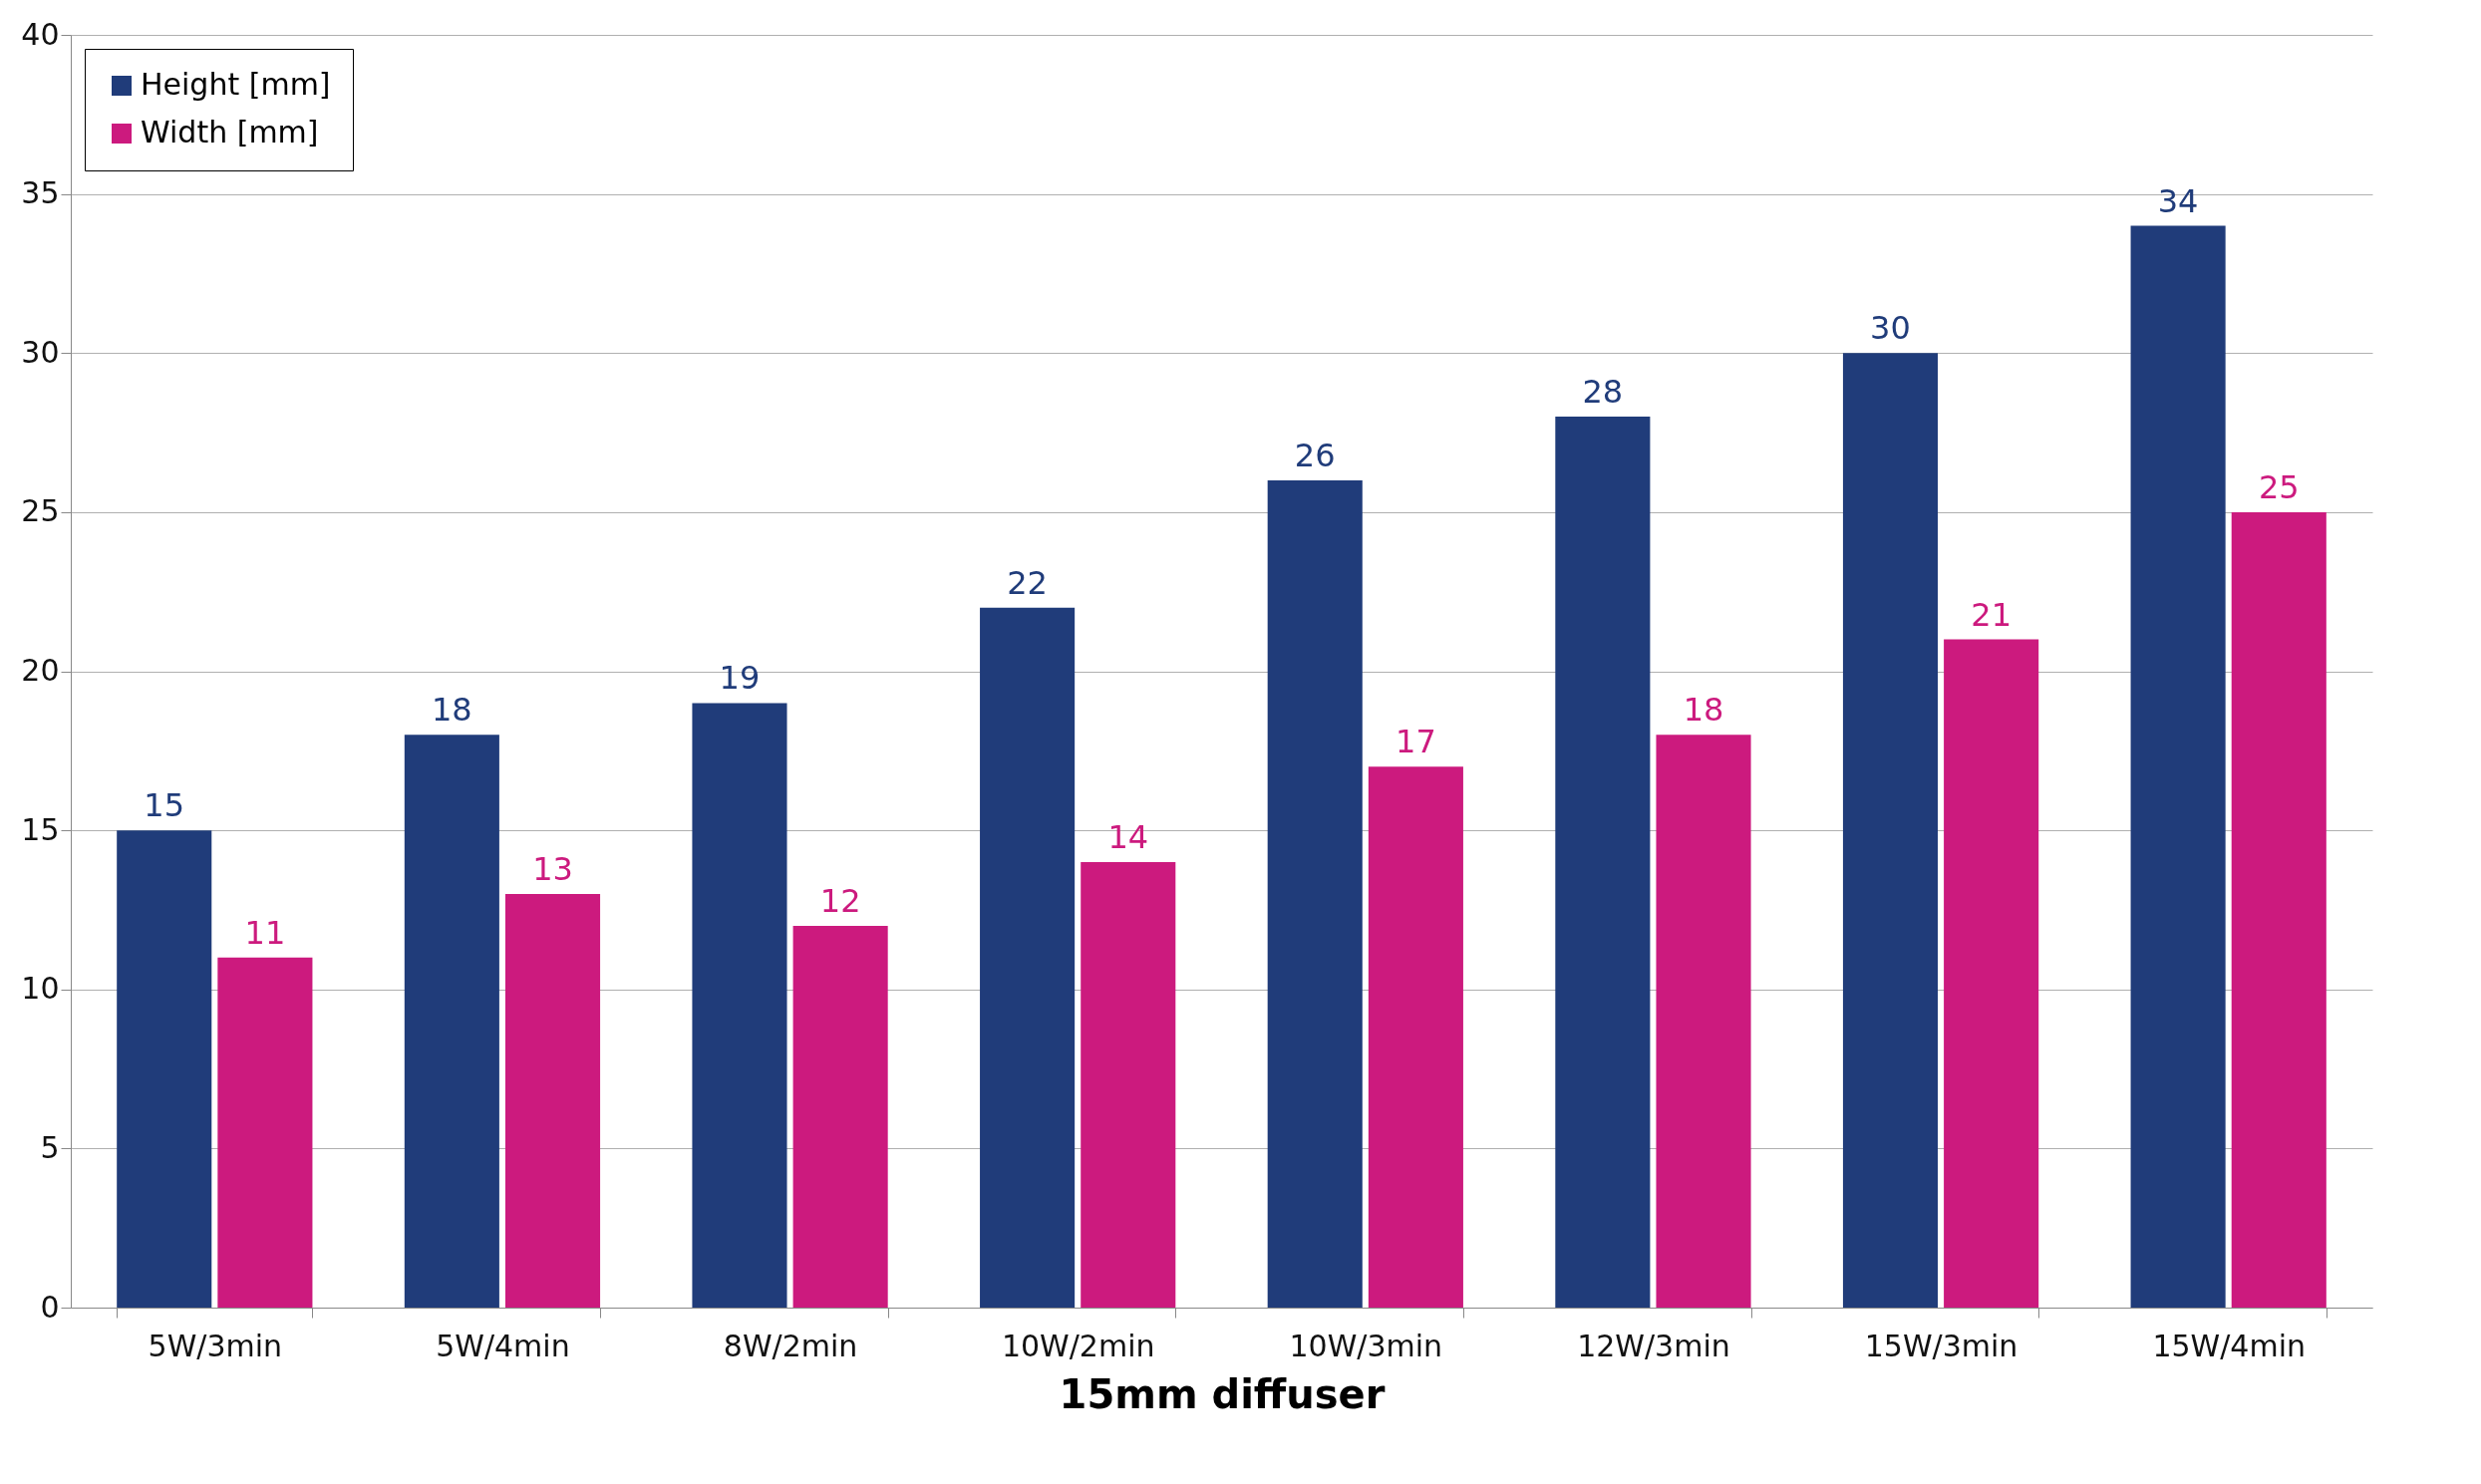  I want to click on data-label: 17, so click(1416, 742).